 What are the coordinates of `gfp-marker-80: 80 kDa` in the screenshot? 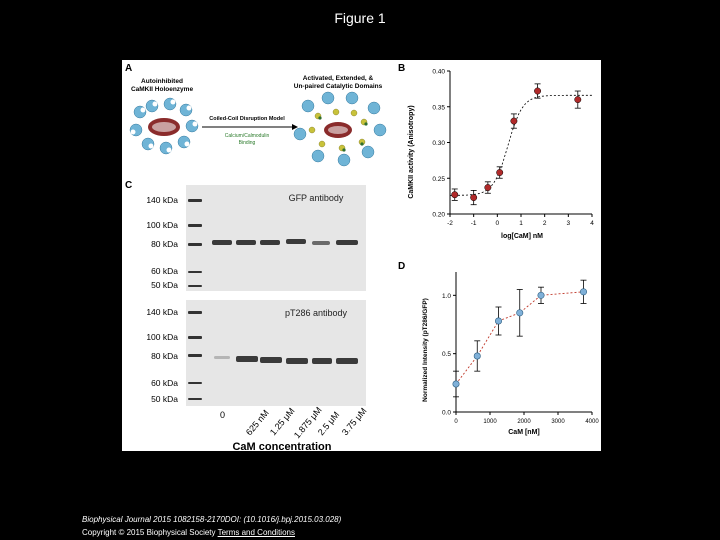 It's located at (164, 244).